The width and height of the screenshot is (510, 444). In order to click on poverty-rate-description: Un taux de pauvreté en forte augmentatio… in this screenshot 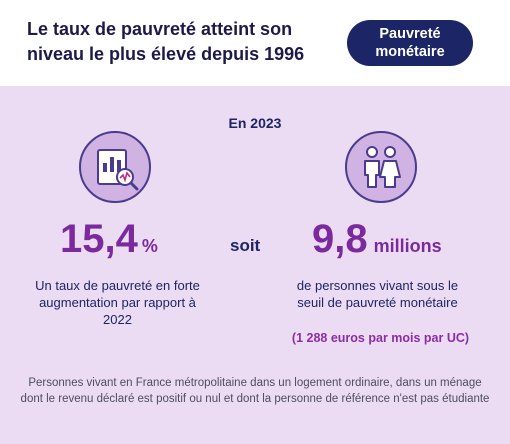, I will do `click(117, 302)`.